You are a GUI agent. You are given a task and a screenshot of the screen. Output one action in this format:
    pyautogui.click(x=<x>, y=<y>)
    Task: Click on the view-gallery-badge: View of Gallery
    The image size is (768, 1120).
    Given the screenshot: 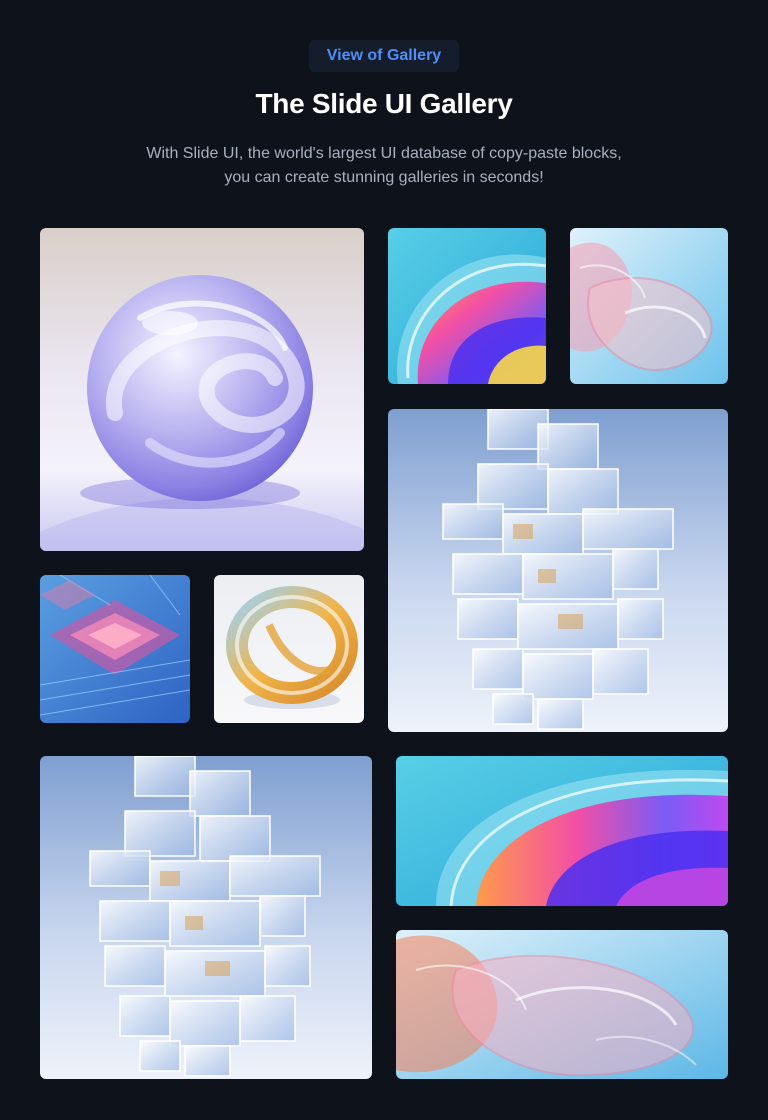 What is the action you would take?
    pyautogui.click(x=384, y=56)
    